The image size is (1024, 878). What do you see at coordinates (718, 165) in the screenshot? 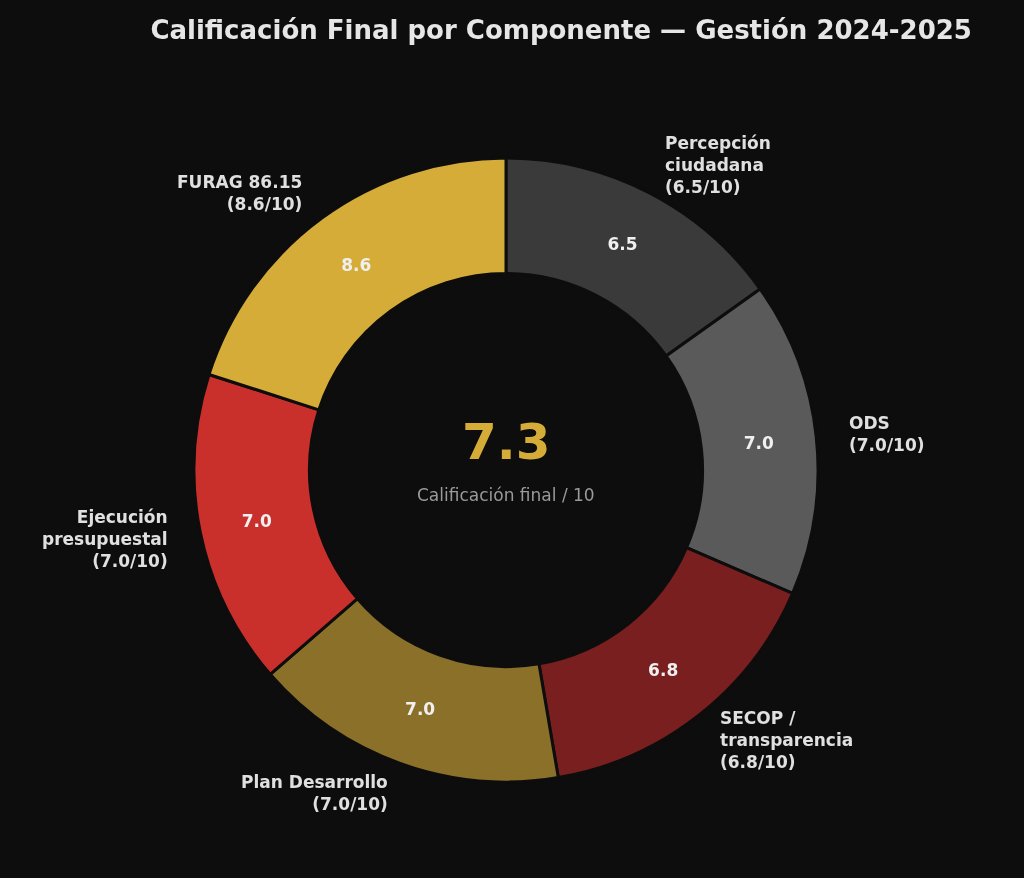
I see `slice-label: Percepción ciudadana (6.5/10)` at bounding box center [718, 165].